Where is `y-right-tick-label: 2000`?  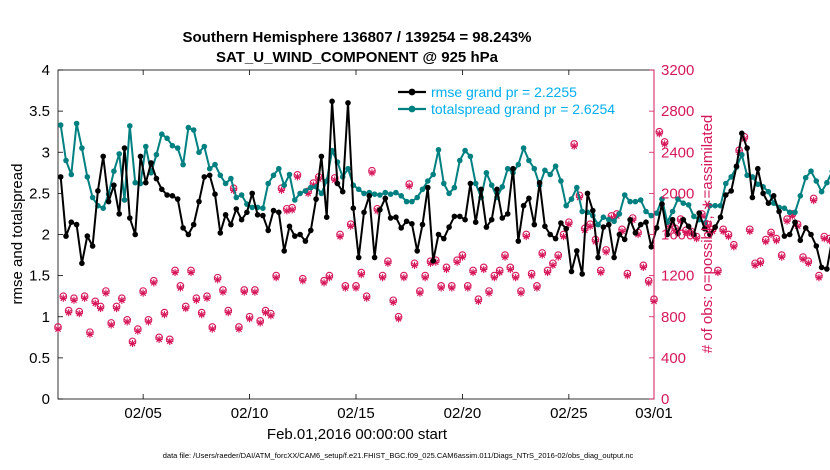
y-right-tick-label: 2000 is located at coordinates (677, 193).